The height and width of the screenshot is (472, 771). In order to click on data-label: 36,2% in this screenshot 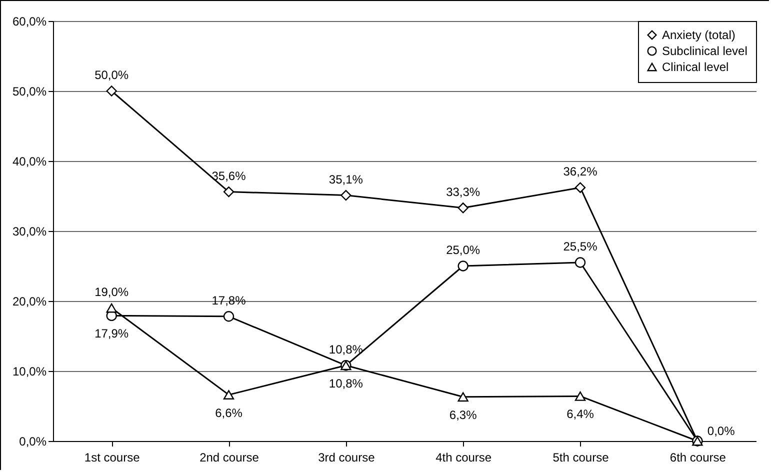, I will do `click(580, 171)`.